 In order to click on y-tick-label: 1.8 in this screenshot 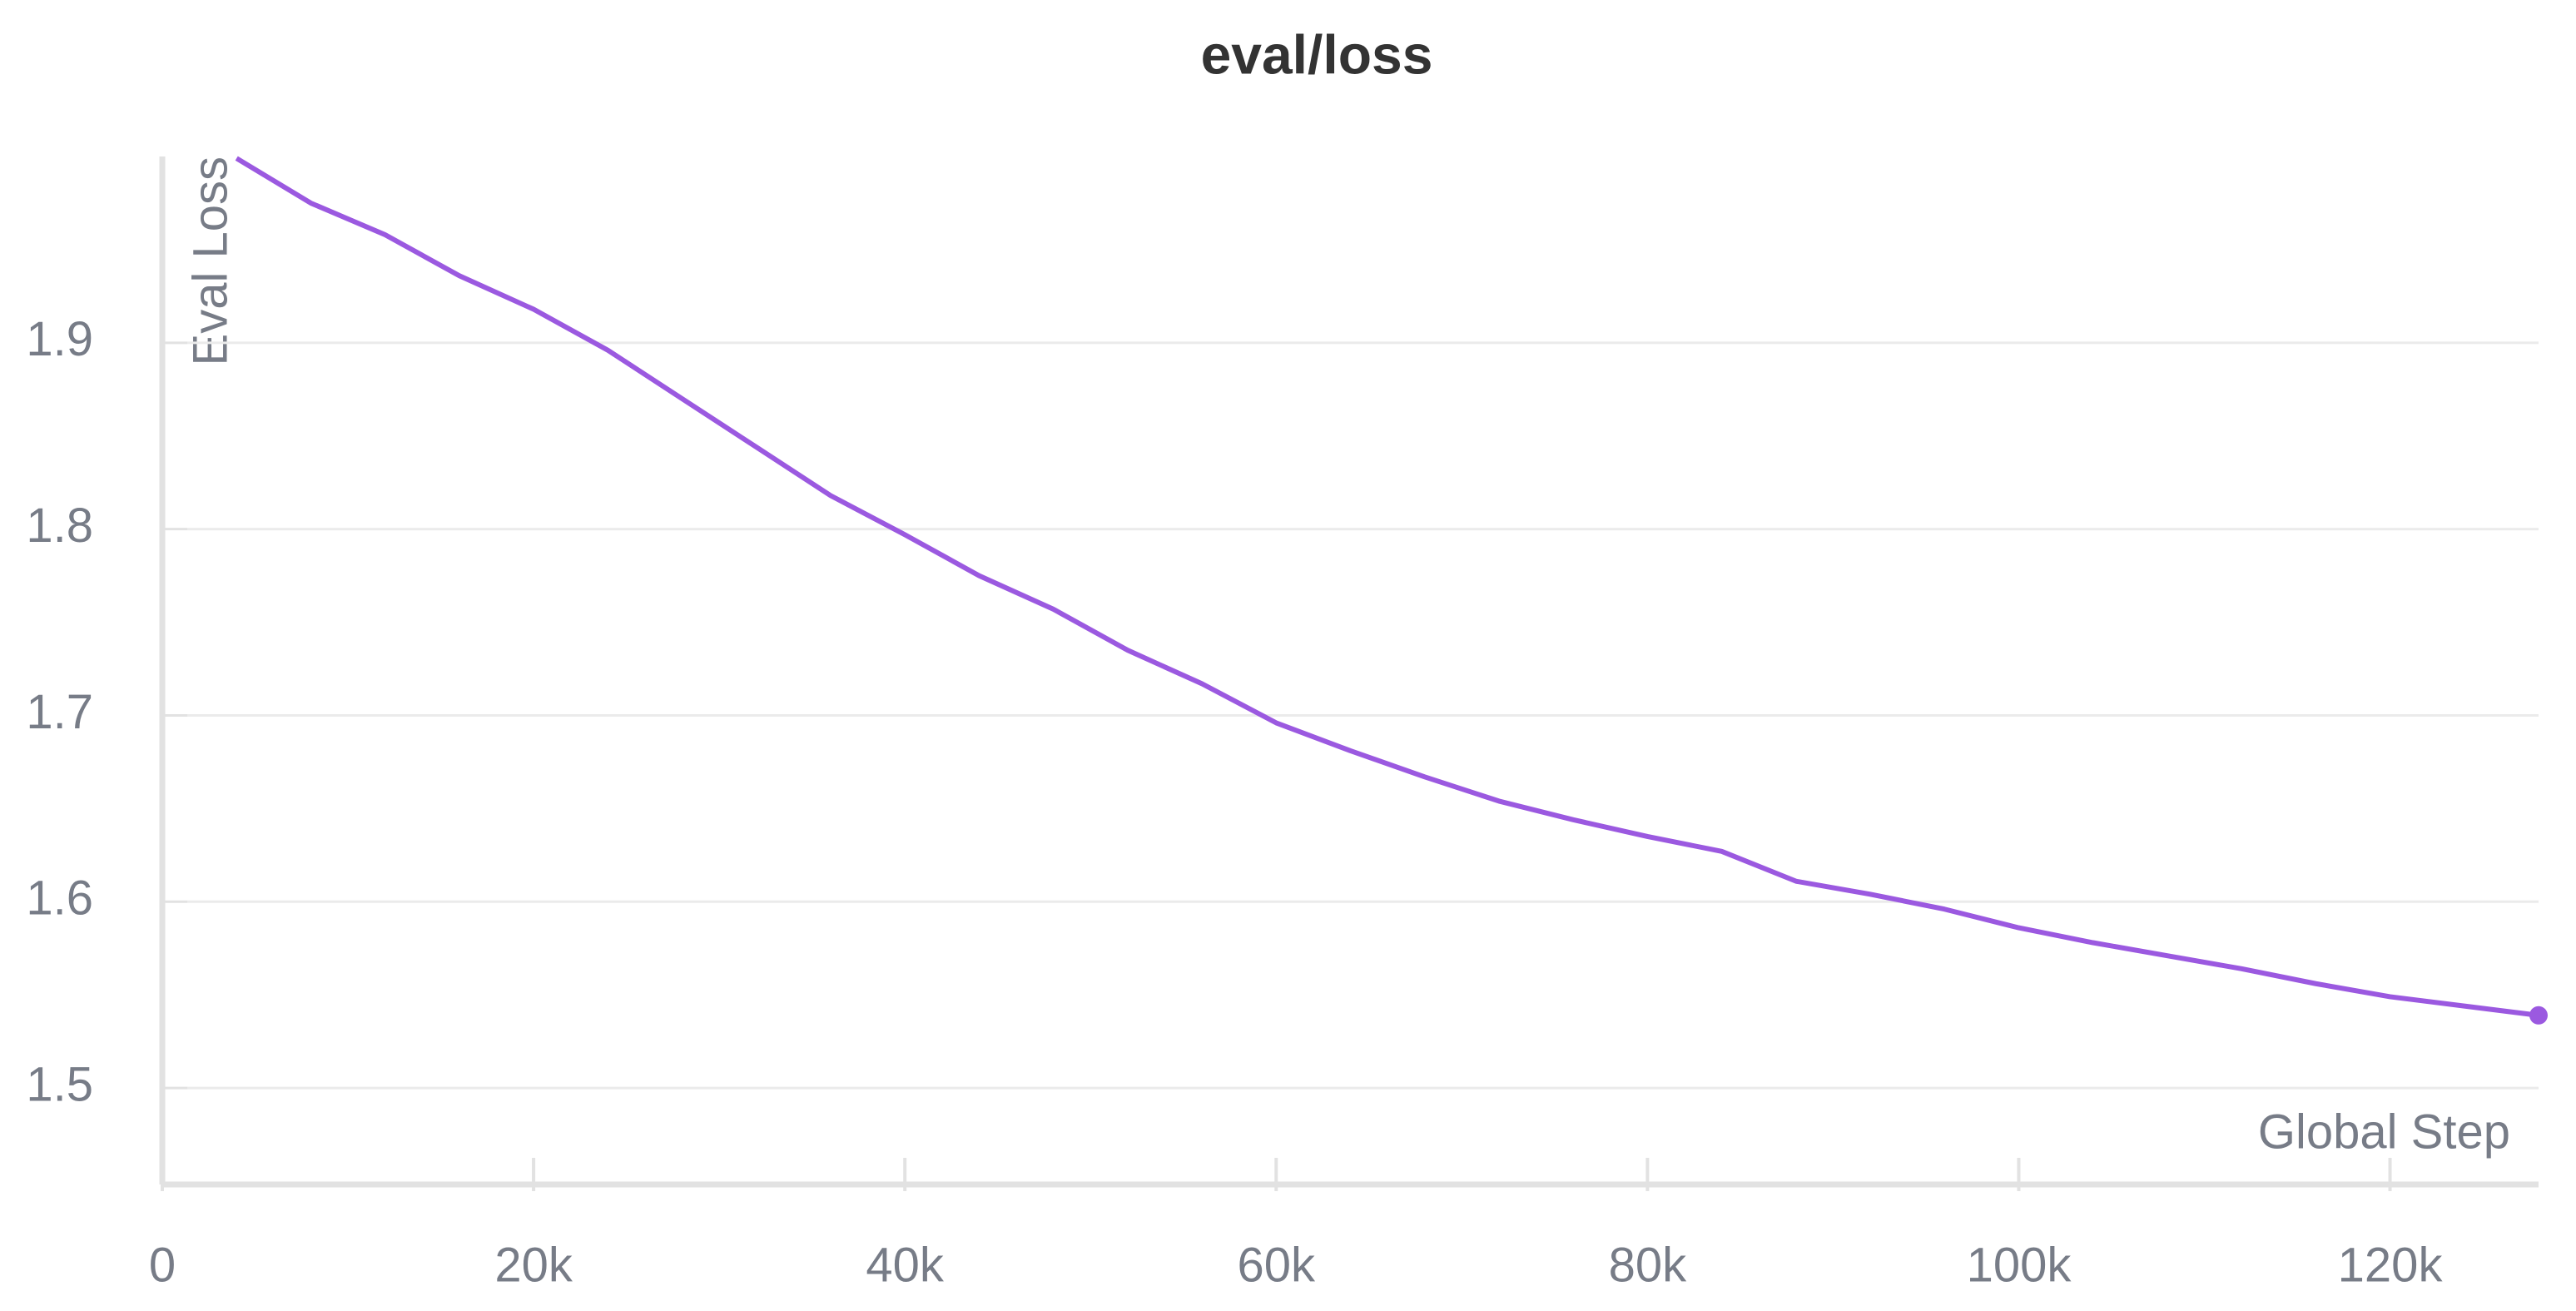, I will do `click(59, 526)`.